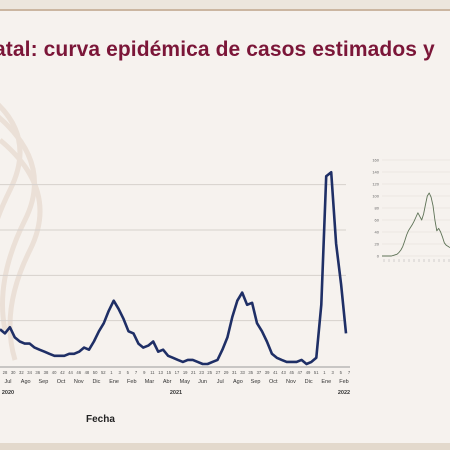 This screenshot has height=450, width=450. I want to click on mini-series-line, so click(416, 224).